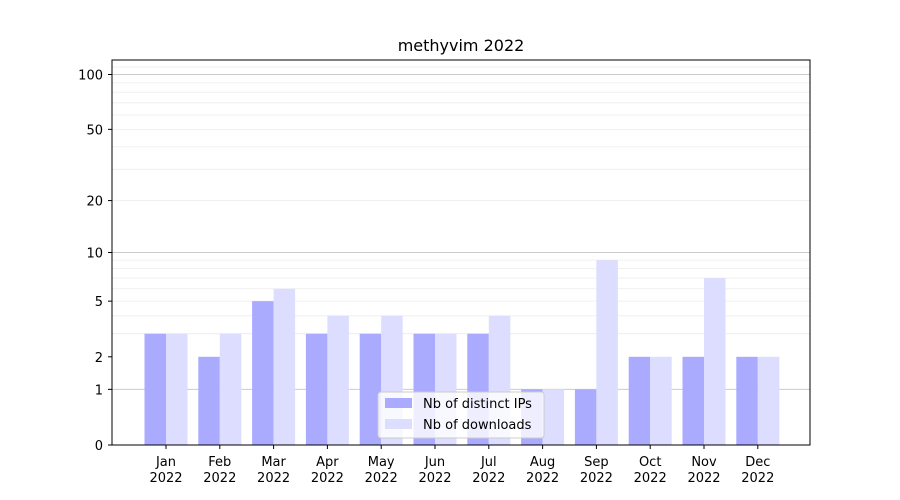  I want to click on x-tick-label-month: Sep, so click(596, 462).